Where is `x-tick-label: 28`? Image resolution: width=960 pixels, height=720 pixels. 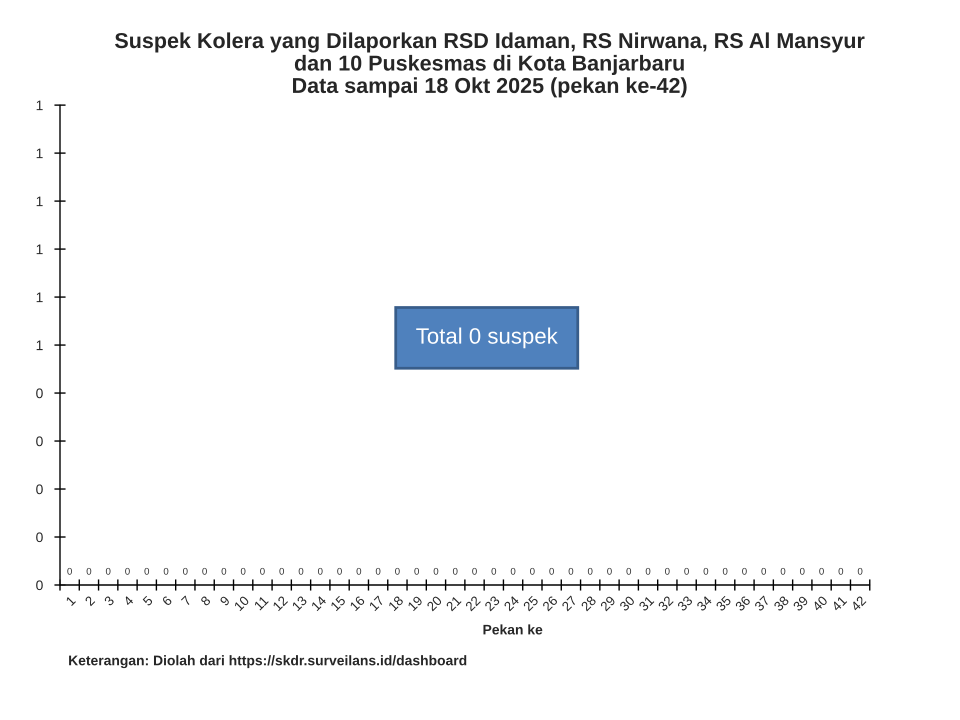 x-tick-label: 28 is located at coordinates (588, 603).